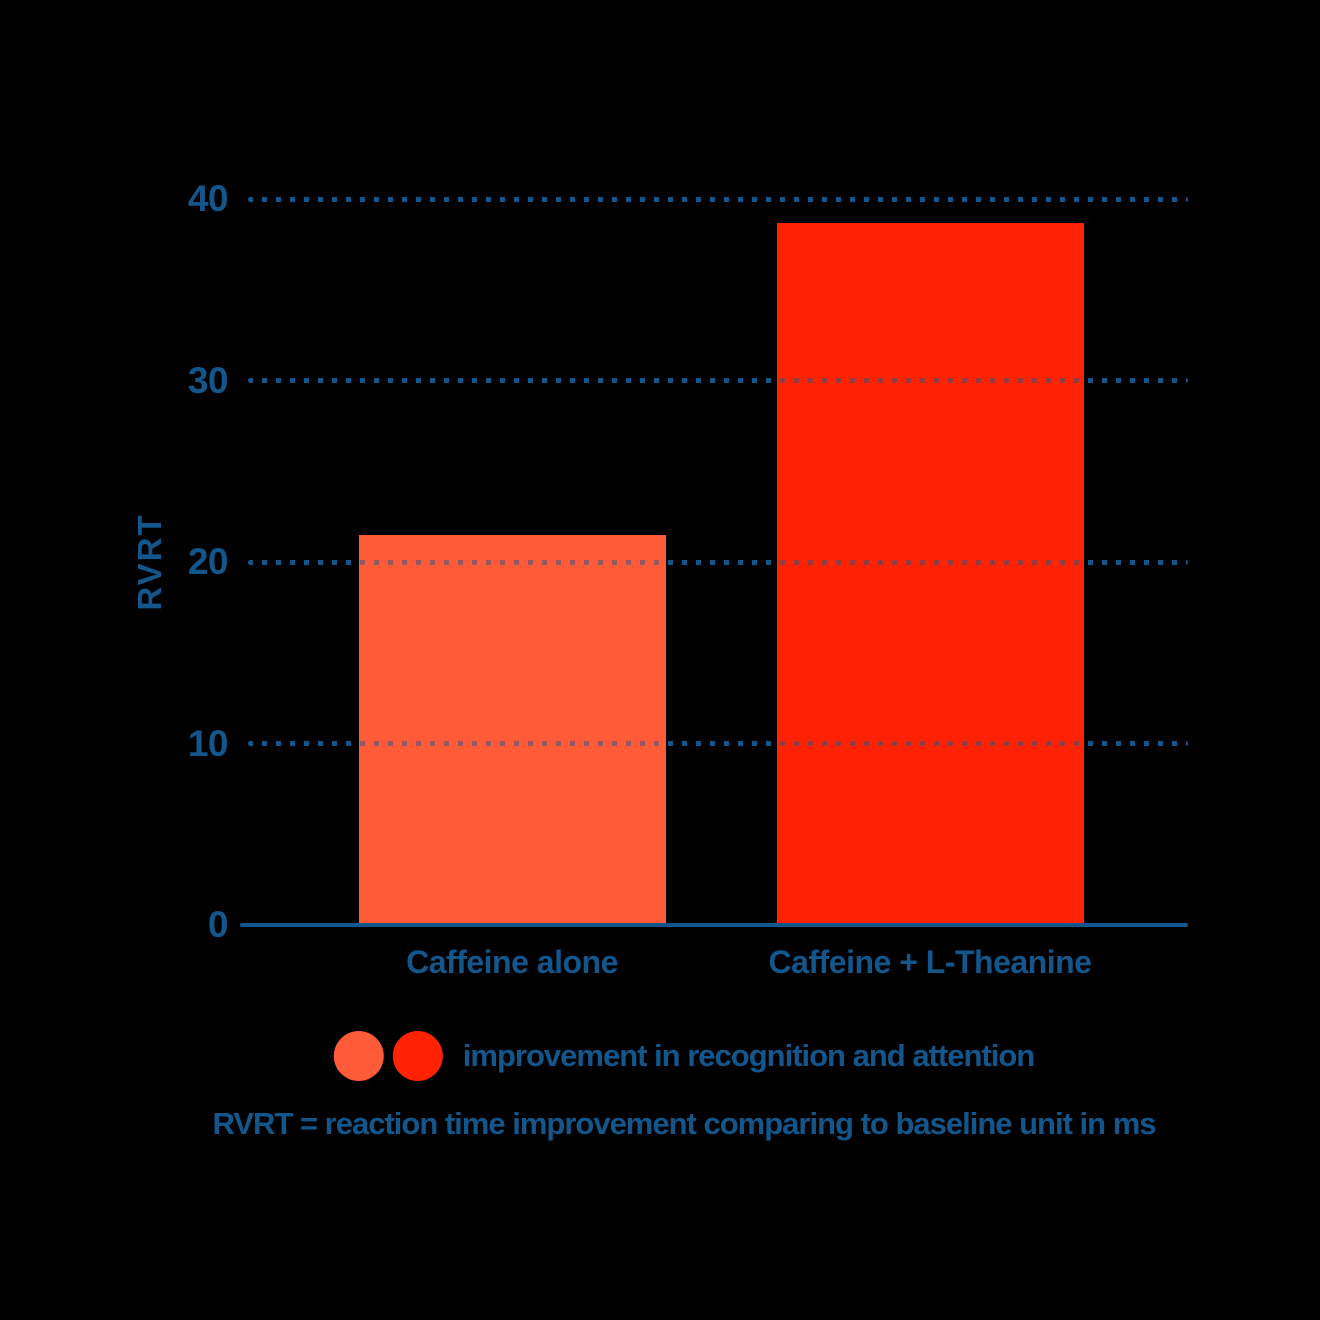  I want to click on x-axis-line, so click(714, 925).